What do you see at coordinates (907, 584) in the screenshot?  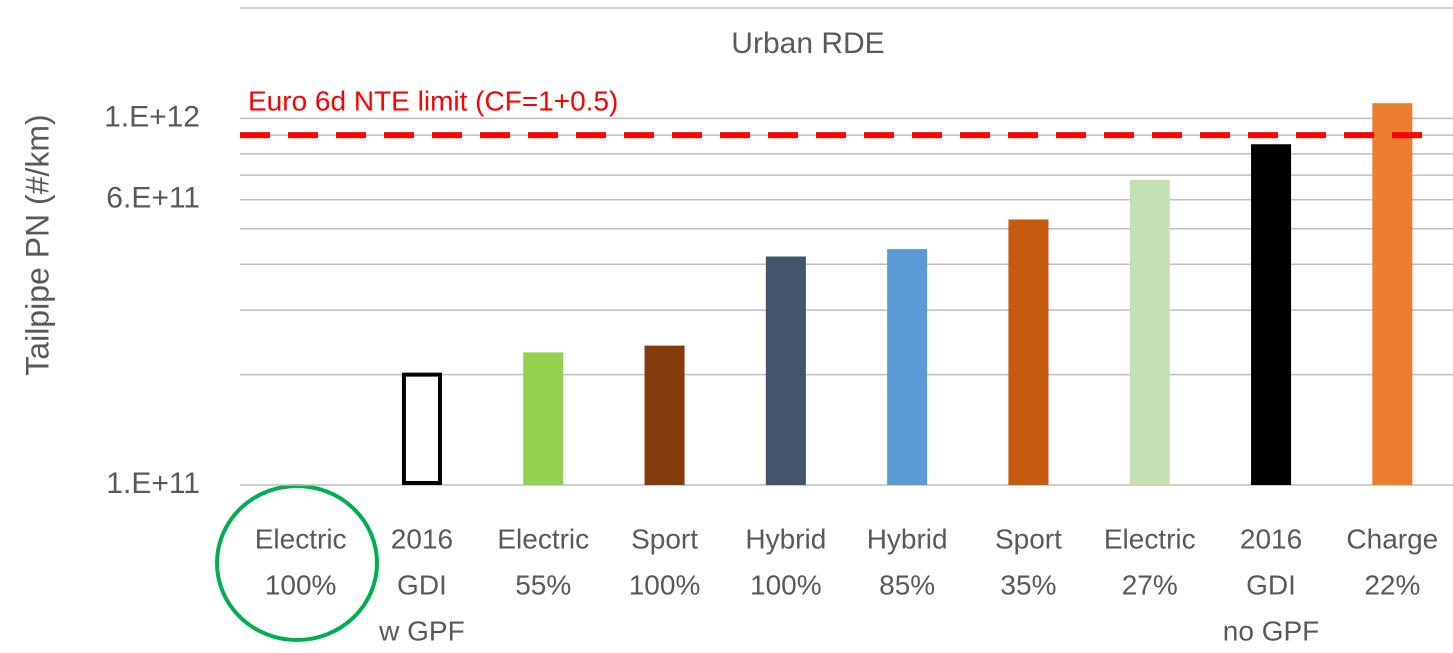 I see `x-tick-label: 85%` at bounding box center [907, 584].